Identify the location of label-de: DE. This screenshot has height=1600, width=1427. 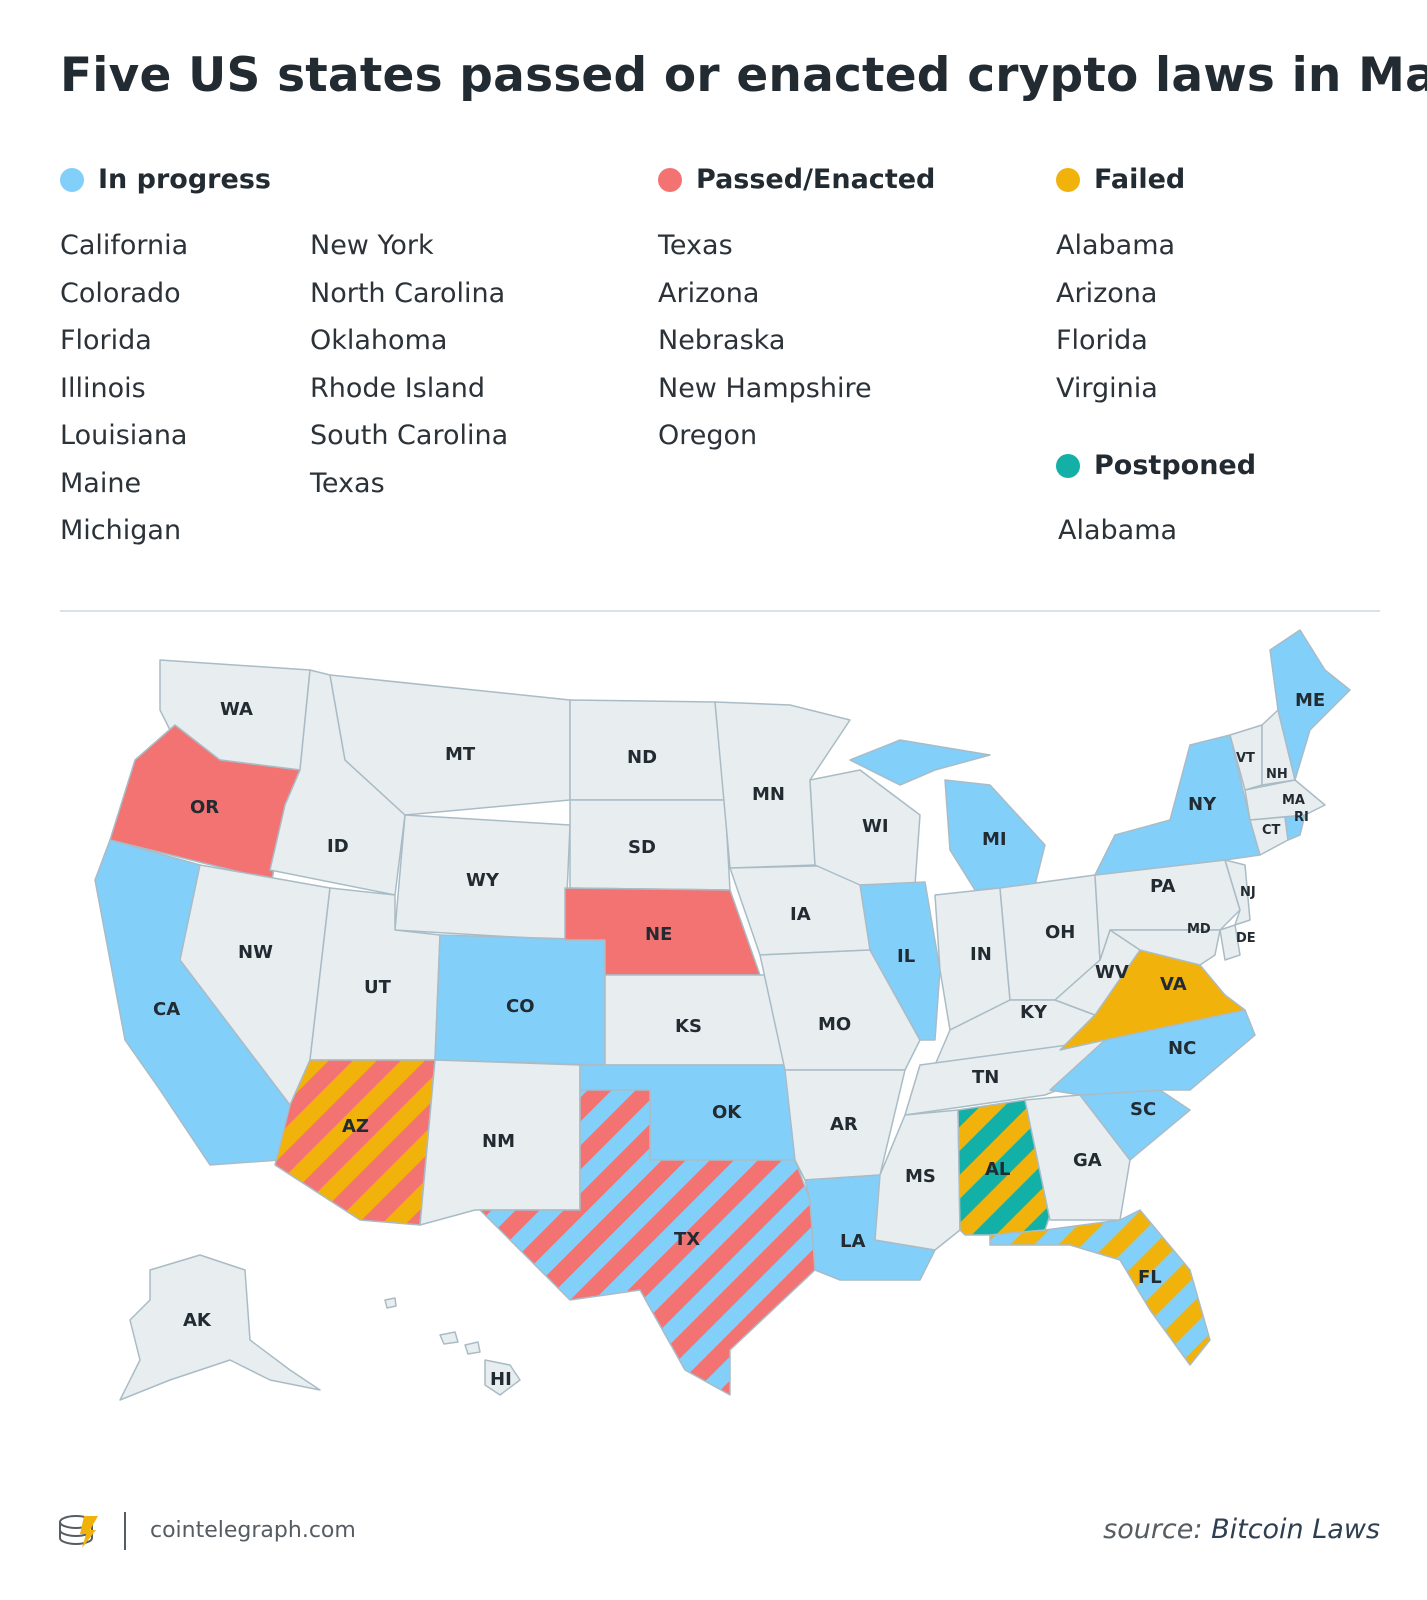
(1246, 938).